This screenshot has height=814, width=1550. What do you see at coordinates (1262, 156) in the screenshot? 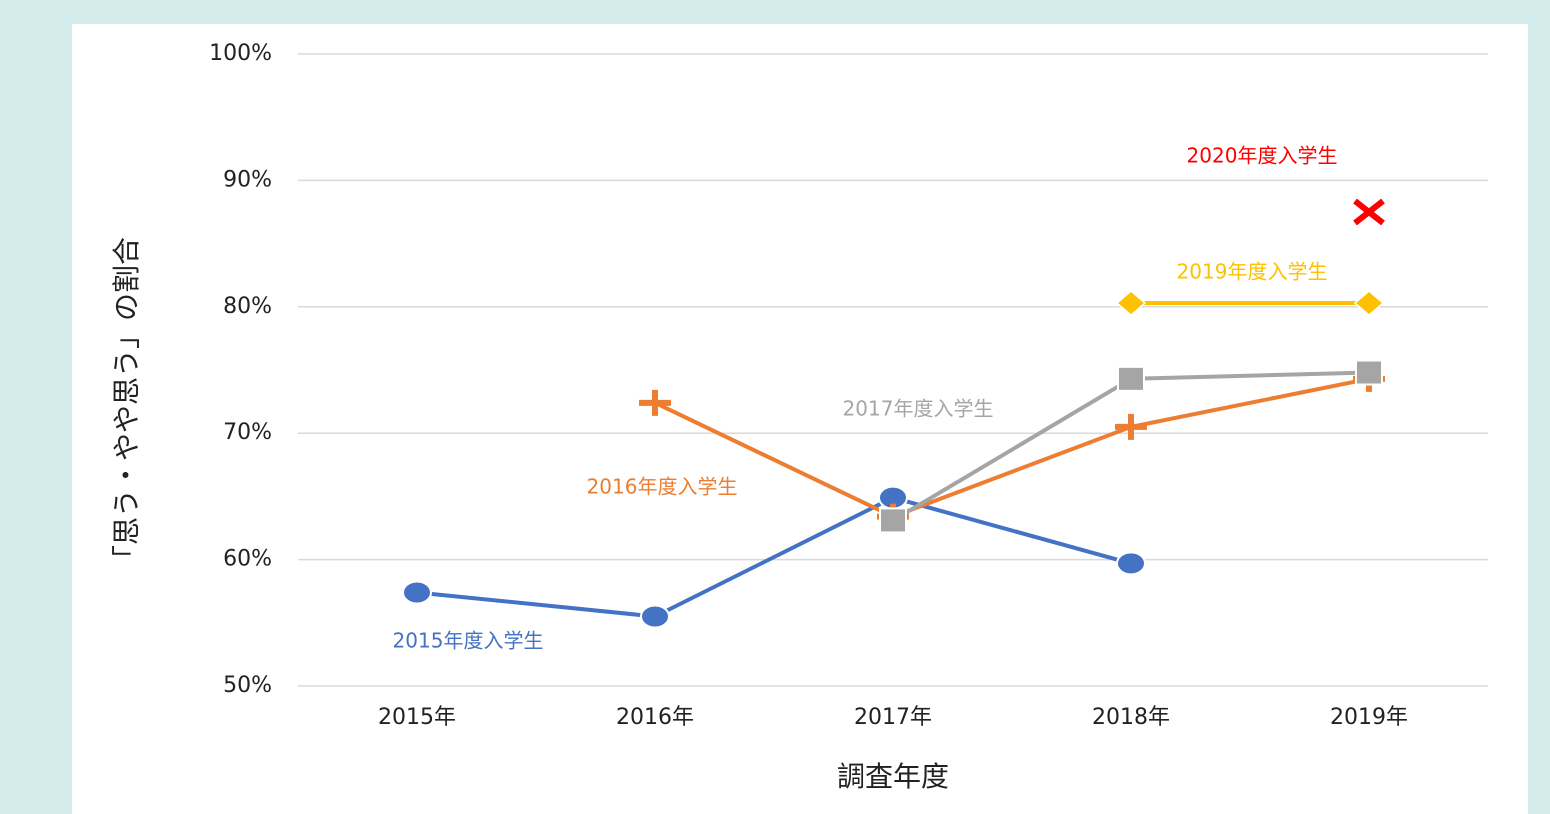
I see `series-label: 2020年度入学生` at bounding box center [1262, 156].